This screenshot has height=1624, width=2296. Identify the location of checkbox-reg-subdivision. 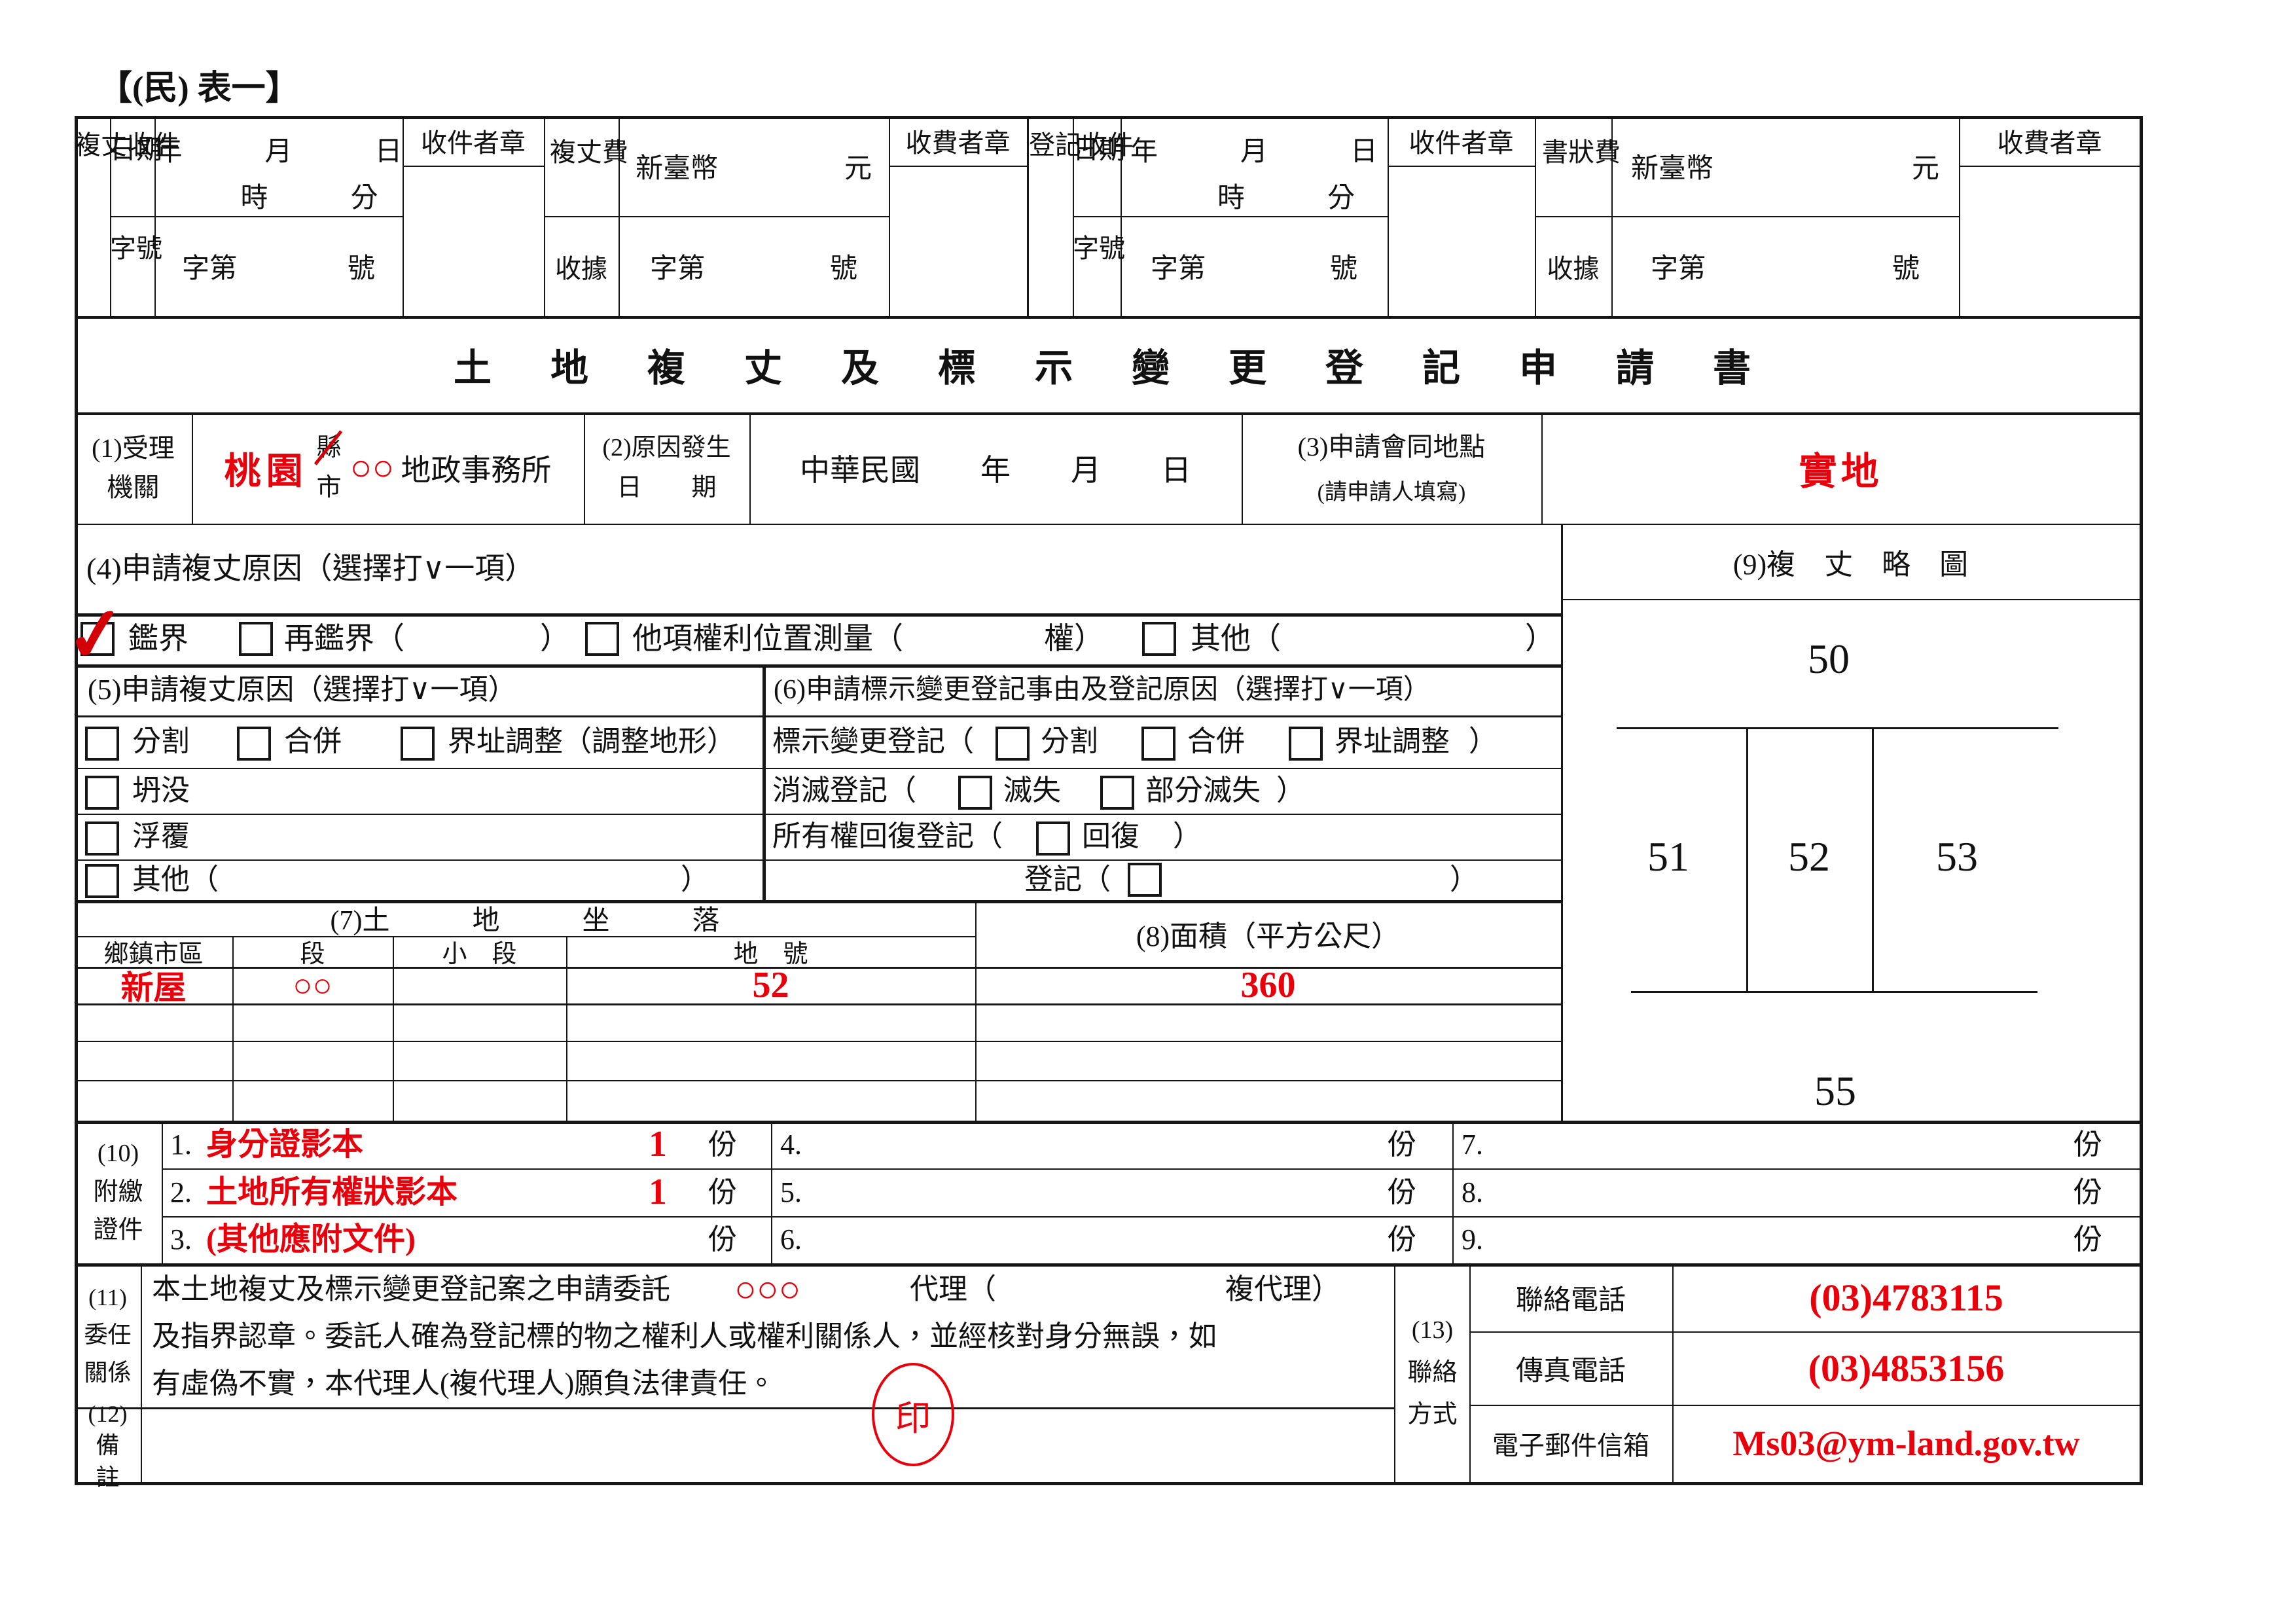
(1013, 744).